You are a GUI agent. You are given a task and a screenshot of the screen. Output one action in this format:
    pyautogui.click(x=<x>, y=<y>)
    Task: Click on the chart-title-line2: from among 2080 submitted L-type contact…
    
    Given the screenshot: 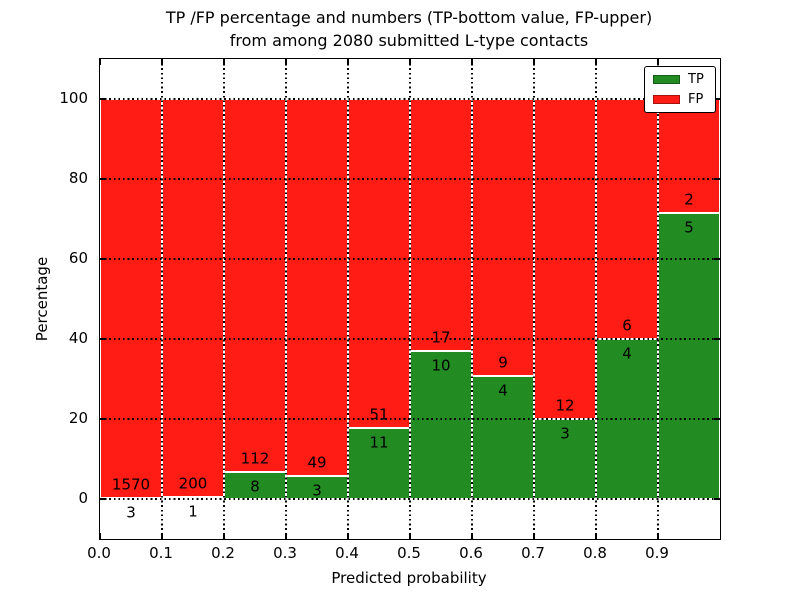 What is the action you would take?
    pyautogui.click(x=409, y=40)
    